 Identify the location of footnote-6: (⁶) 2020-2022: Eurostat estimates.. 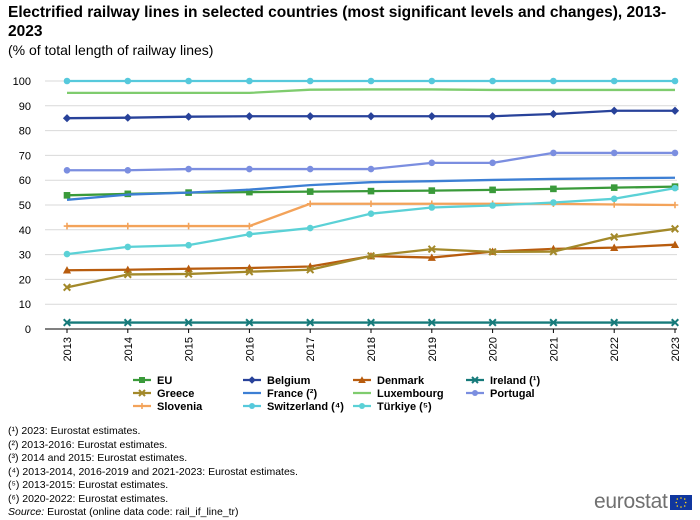
(88, 498).